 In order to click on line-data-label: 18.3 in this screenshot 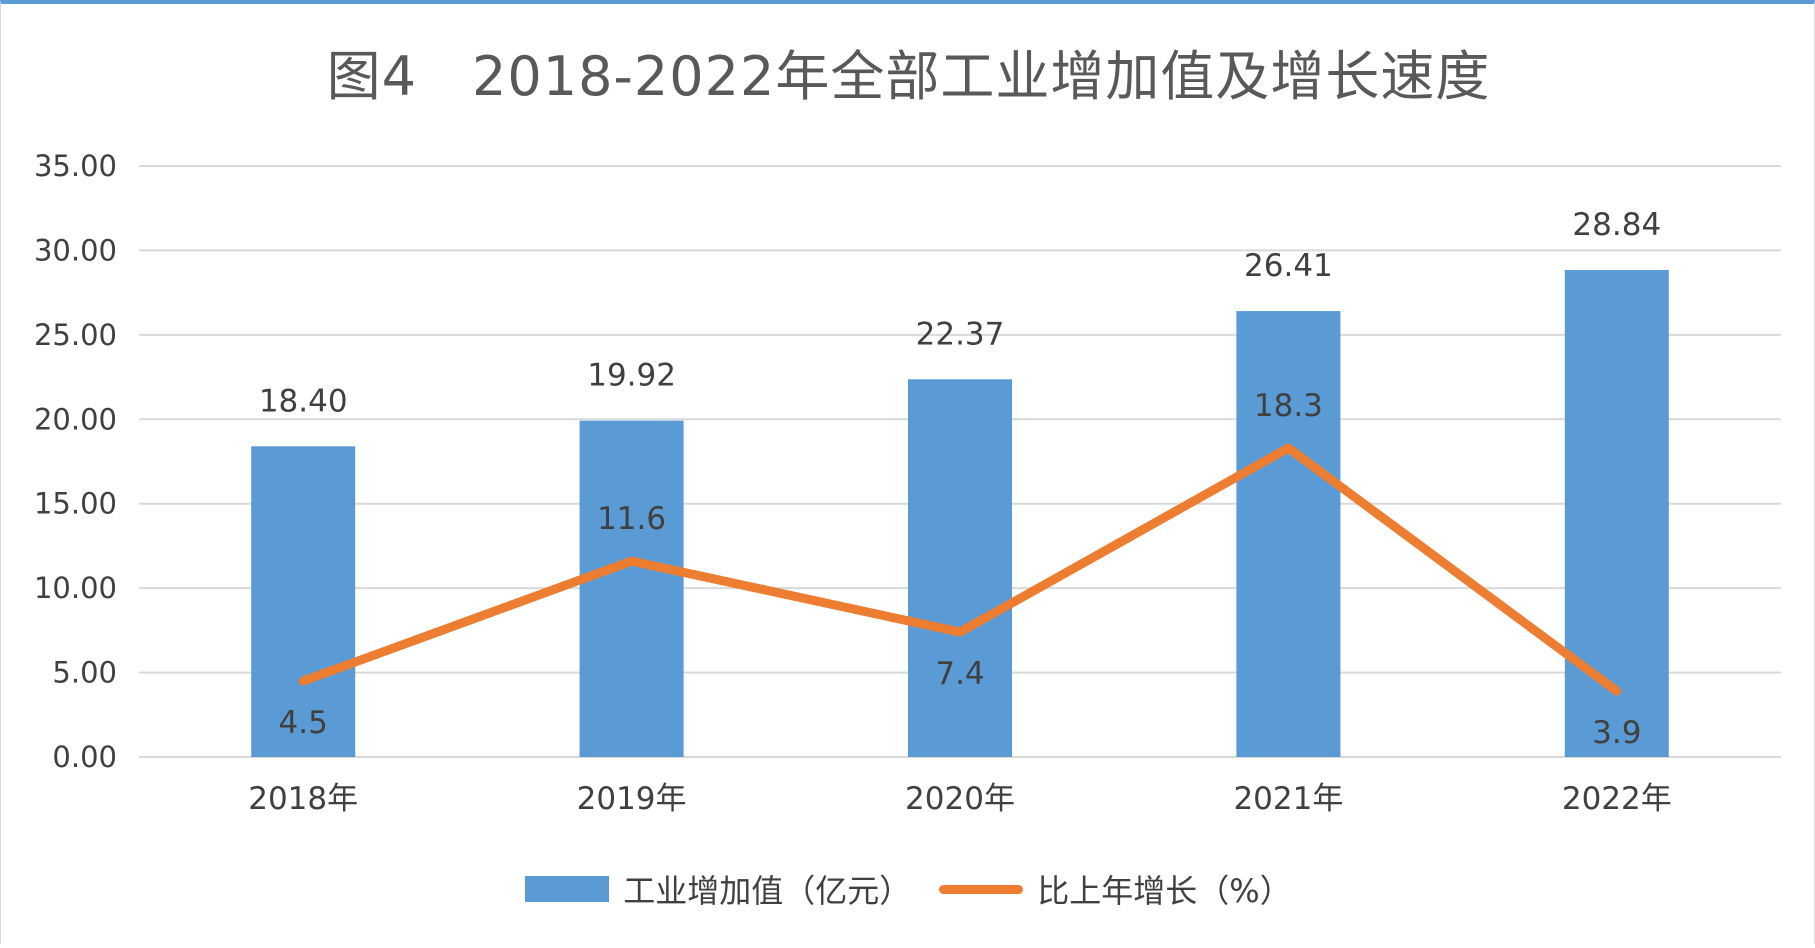, I will do `click(1288, 406)`.